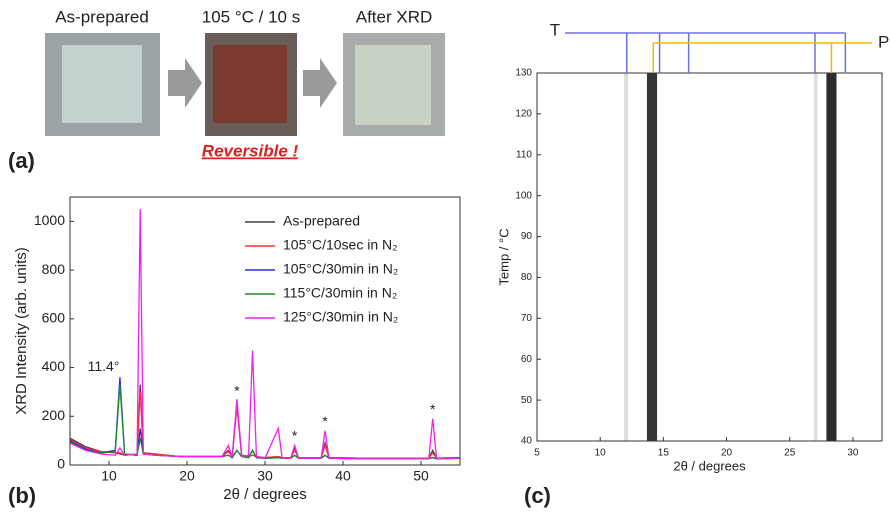  What do you see at coordinates (527, 359) in the screenshot?
I see `y-tick-label: 60` at bounding box center [527, 359].